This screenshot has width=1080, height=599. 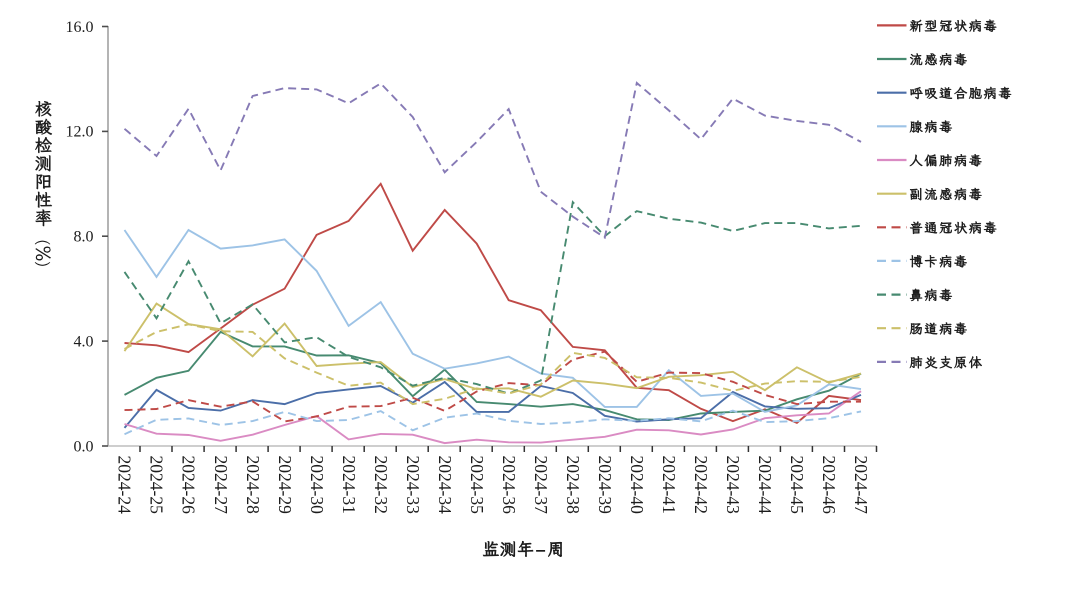 What do you see at coordinates (221, 485) in the screenshot?
I see `svg-text: 2024-27` at bounding box center [221, 485].